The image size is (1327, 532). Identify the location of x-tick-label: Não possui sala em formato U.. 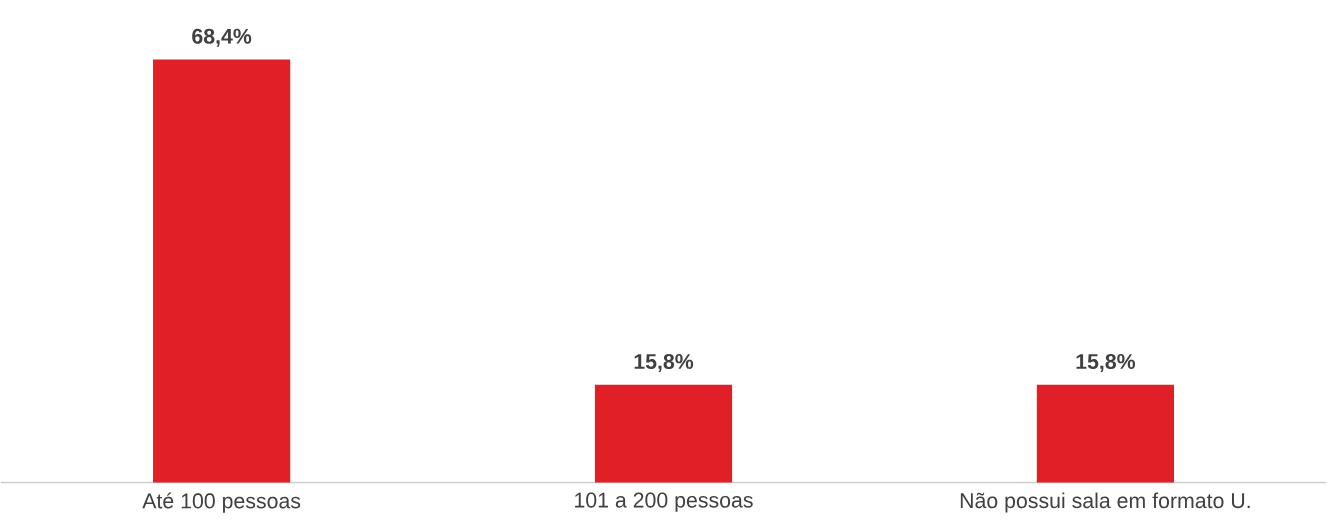
(1105, 502).